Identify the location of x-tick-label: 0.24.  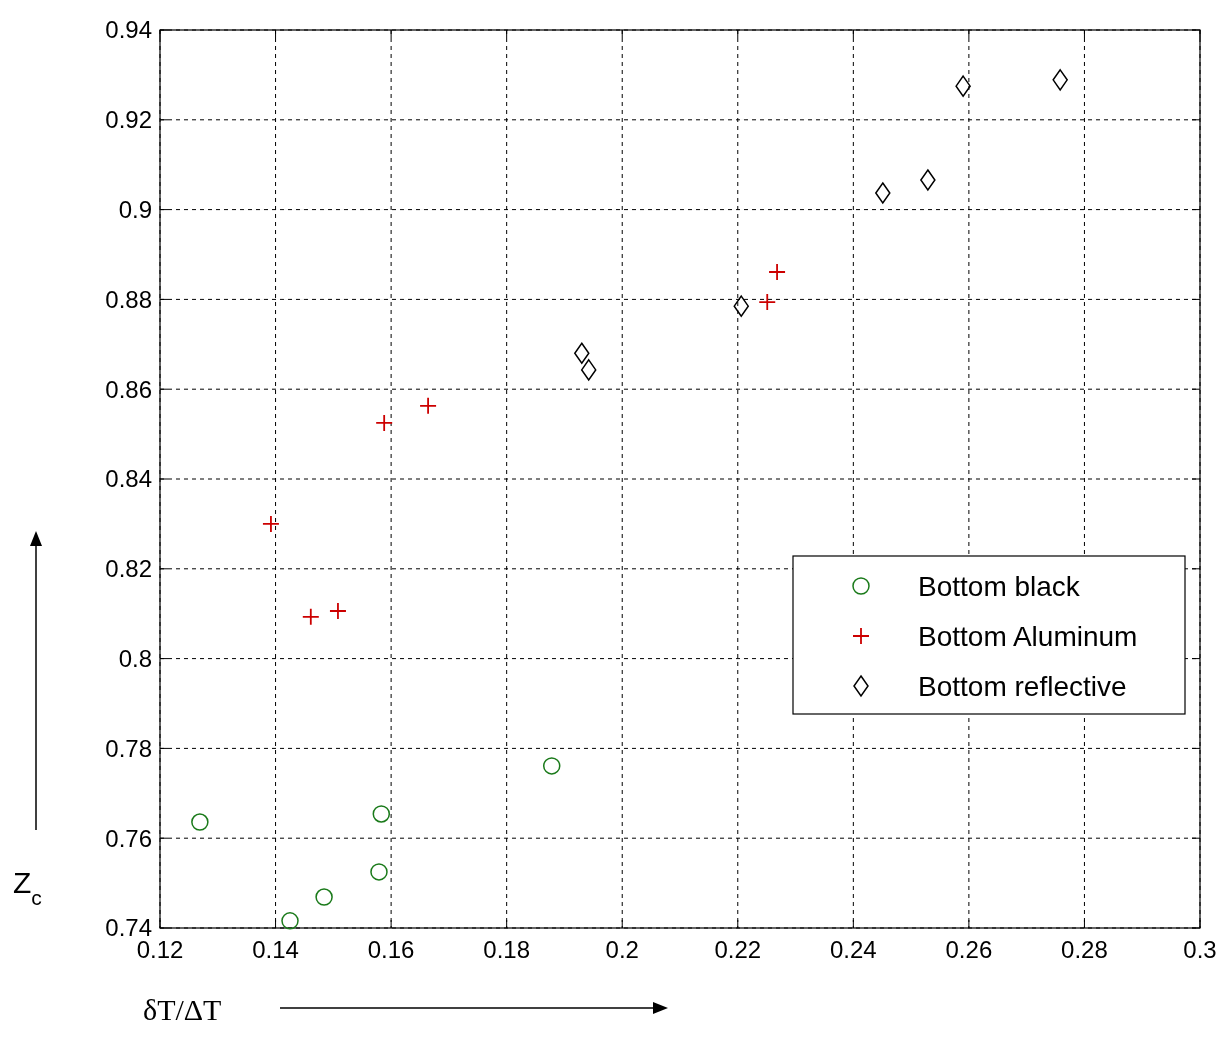
(853, 949).